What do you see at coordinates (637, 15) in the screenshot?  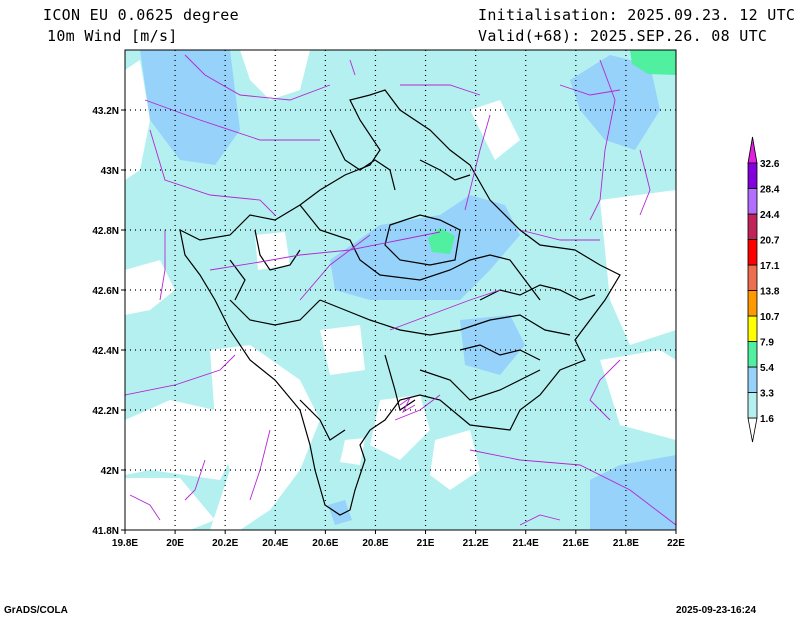 I see `init-time: Initialisation: 2025.09.23. 12 UTC` at bounding box center [637, 15].